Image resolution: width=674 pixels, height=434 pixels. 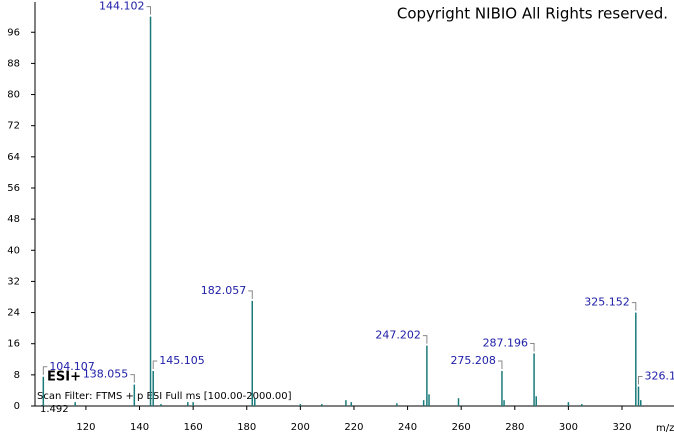 I want to click on peak-label: 325.152, so click(x=607, y=302).